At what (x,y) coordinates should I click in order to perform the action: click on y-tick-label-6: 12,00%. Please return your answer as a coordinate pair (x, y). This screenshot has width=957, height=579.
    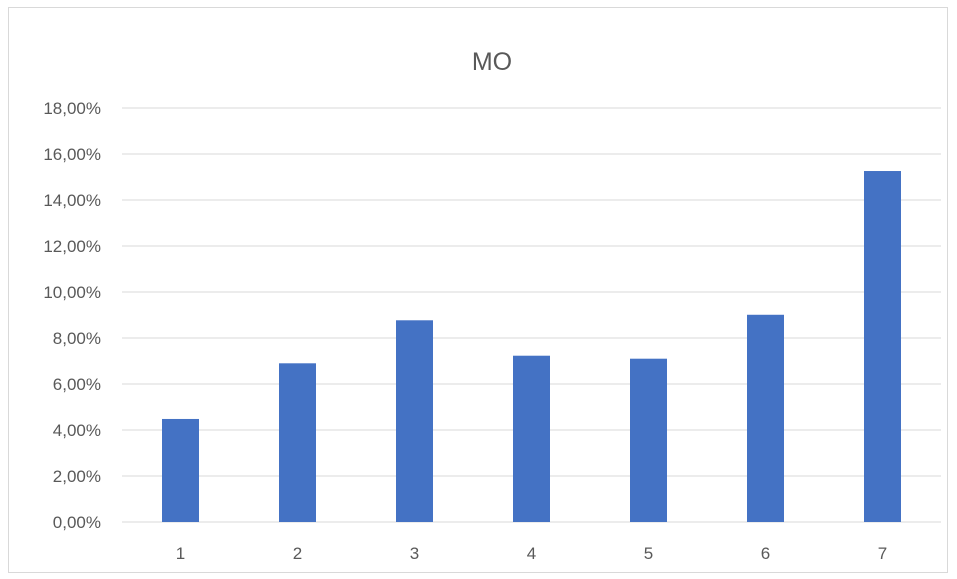
    Looking at the image, I should click on (72, 246).